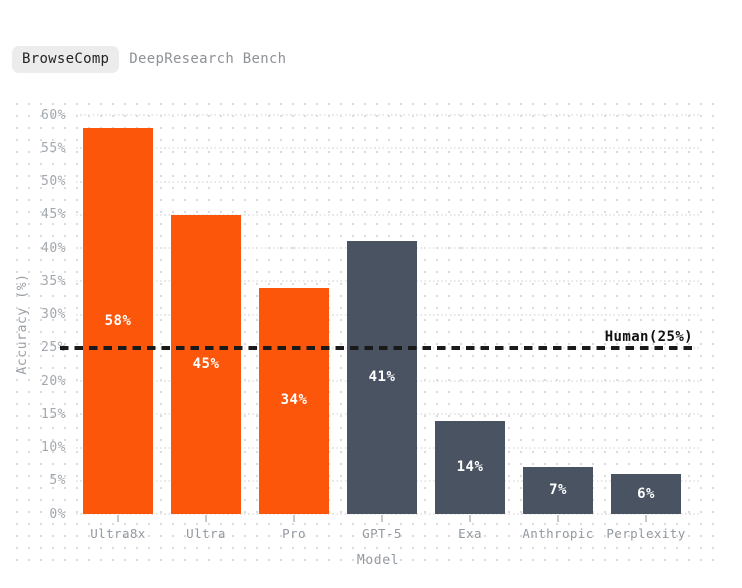 The image size is (742, 588). Describe the element at coordinates (208, 59) in the screenshot. I see `tab-deepresearch-bench: DeepResearch Bench` at that location.